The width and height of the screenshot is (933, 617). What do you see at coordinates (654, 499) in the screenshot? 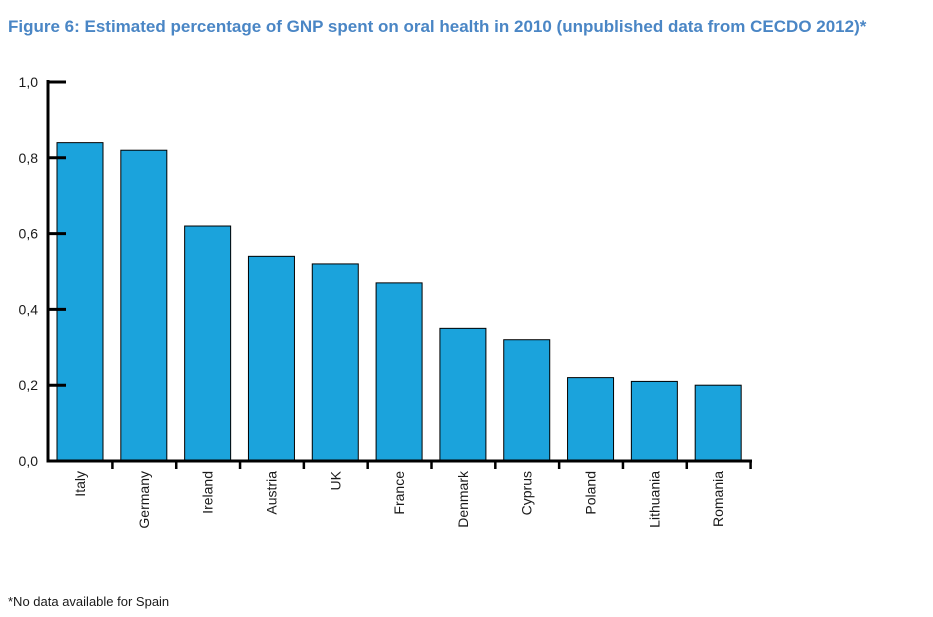
I see `x-tick-label: Lithuania` at bounding box center [654, 499].